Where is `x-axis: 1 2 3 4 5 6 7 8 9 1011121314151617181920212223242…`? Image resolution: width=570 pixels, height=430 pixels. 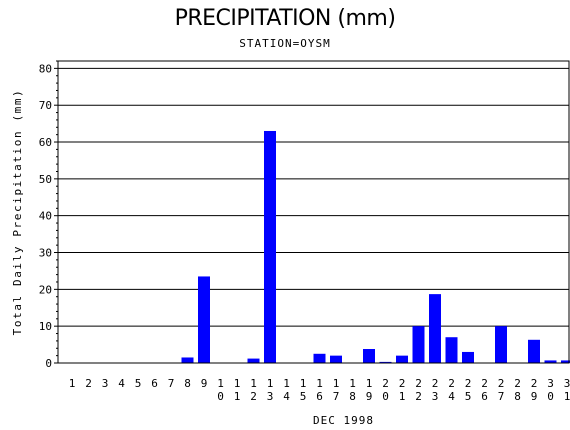 x-axis: 1 2 3 4 5 6 7 8 9 1011121314151617181920212223242… is located at coordinates (319, 390).